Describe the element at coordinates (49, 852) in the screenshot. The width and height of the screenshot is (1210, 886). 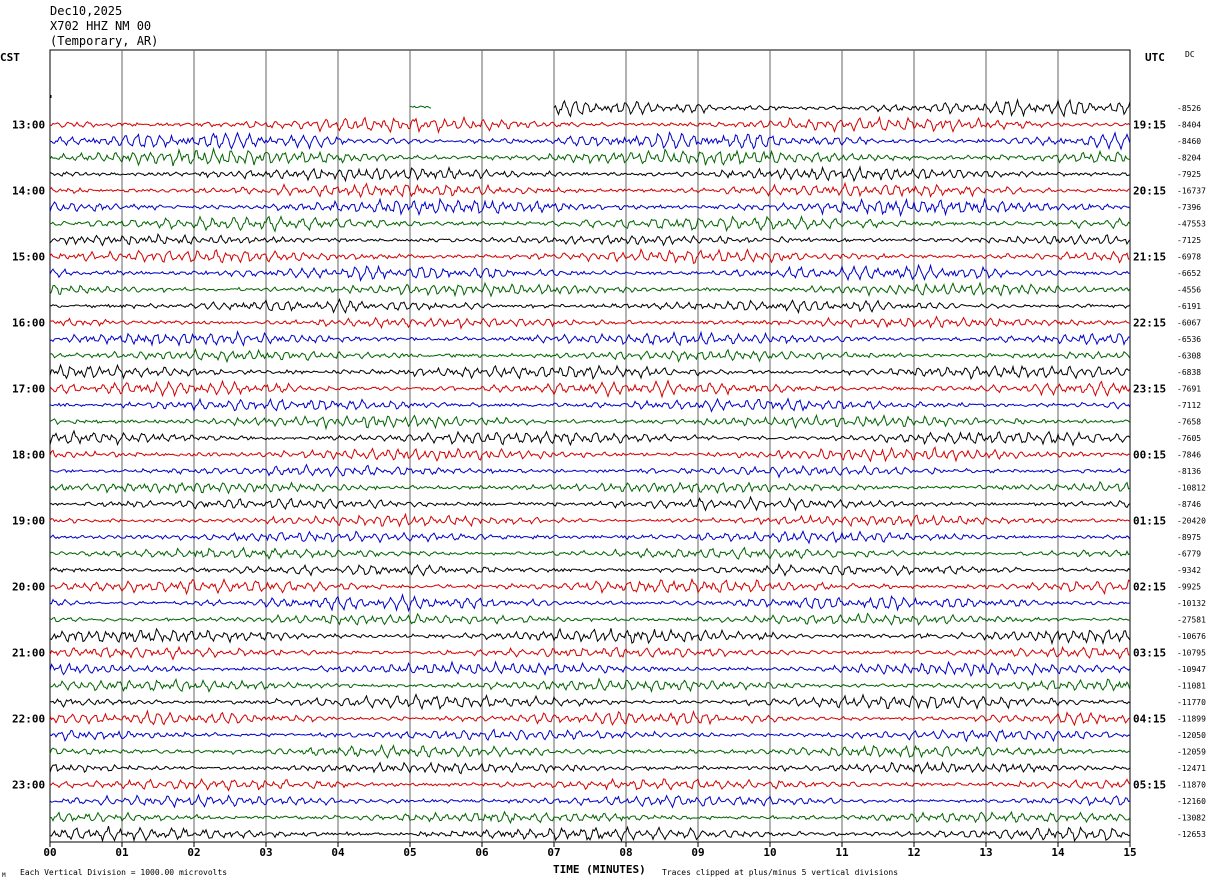
I see `x-tick-label: 00` at that location.